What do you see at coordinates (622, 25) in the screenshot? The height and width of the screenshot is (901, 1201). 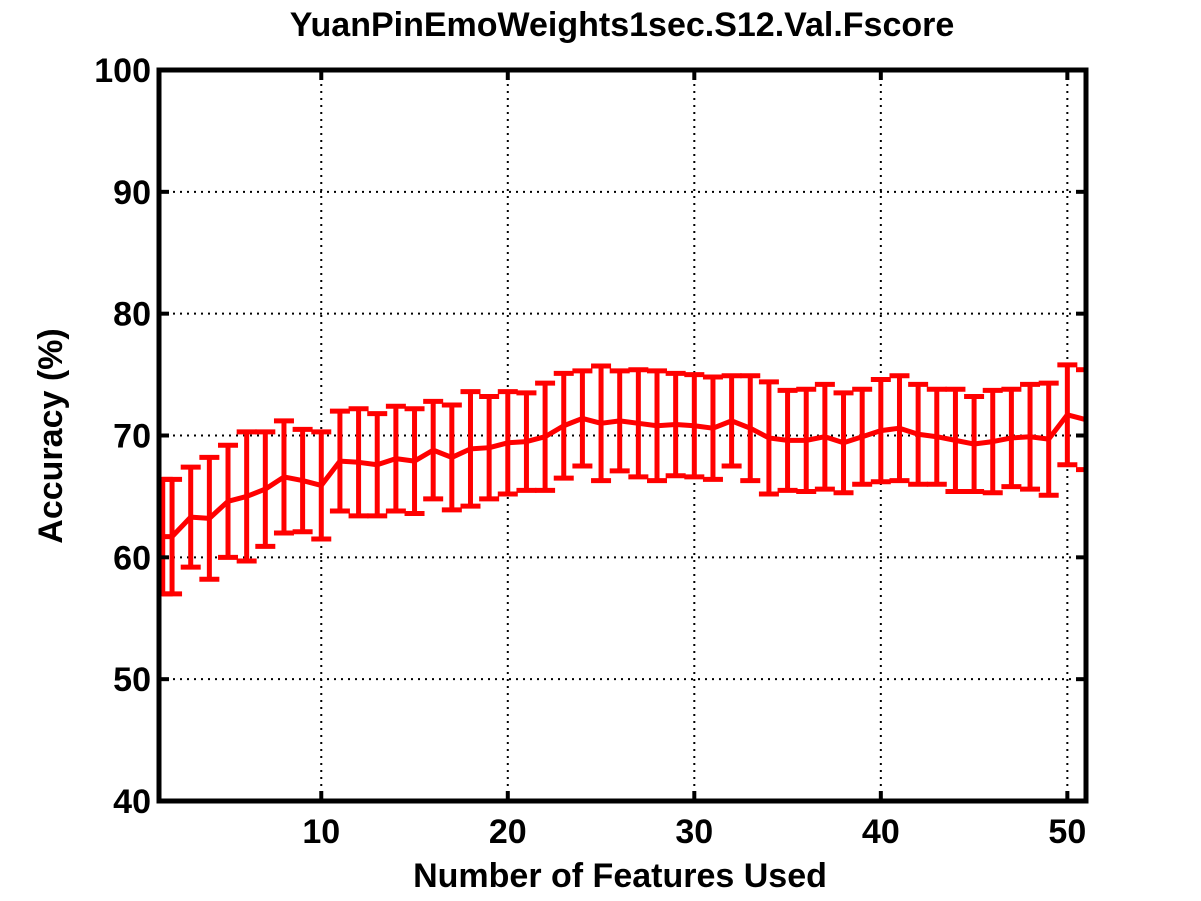 I see `chart-title: YuanPinEmoWeights1sec.S12.Val.Fscore` at bounding box center [622, 25].